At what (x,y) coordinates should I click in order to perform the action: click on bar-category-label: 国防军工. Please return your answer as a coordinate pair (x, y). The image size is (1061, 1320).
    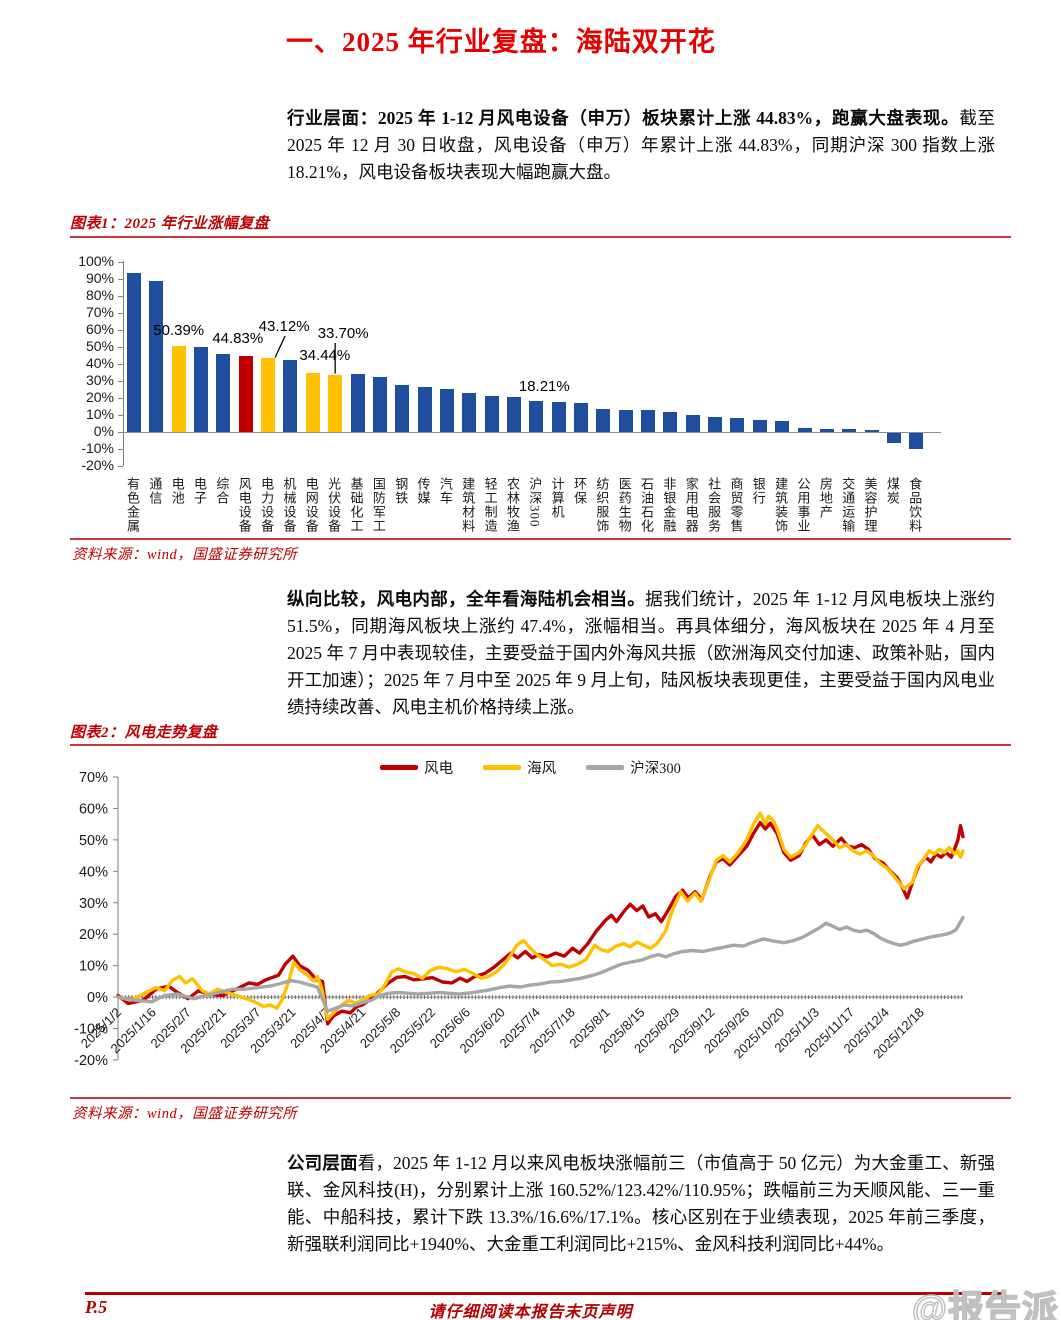
    Looking at the image, I should click on (378, 505).